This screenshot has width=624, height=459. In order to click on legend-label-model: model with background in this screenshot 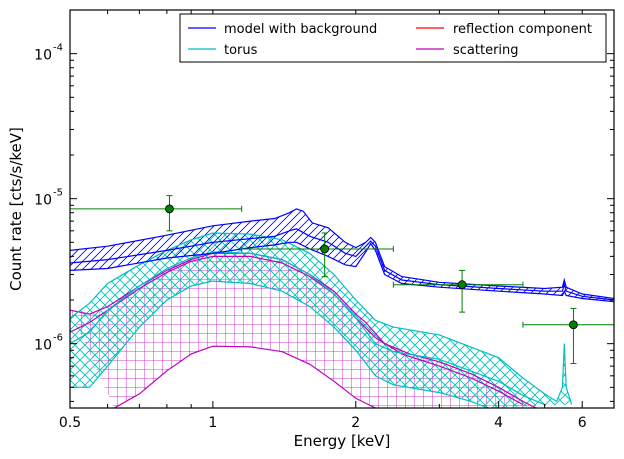, I will do `click(300, 29)`.